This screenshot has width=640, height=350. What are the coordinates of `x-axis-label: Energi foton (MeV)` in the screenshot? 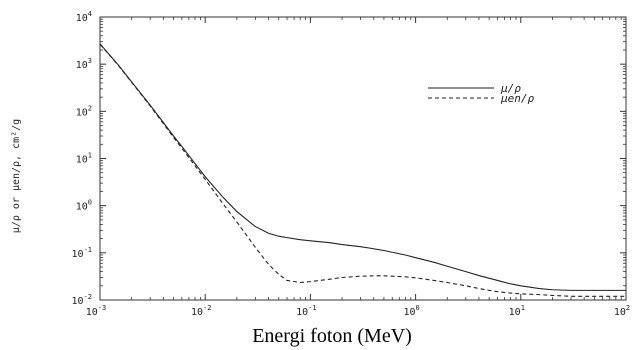 It's located at (332, 336).